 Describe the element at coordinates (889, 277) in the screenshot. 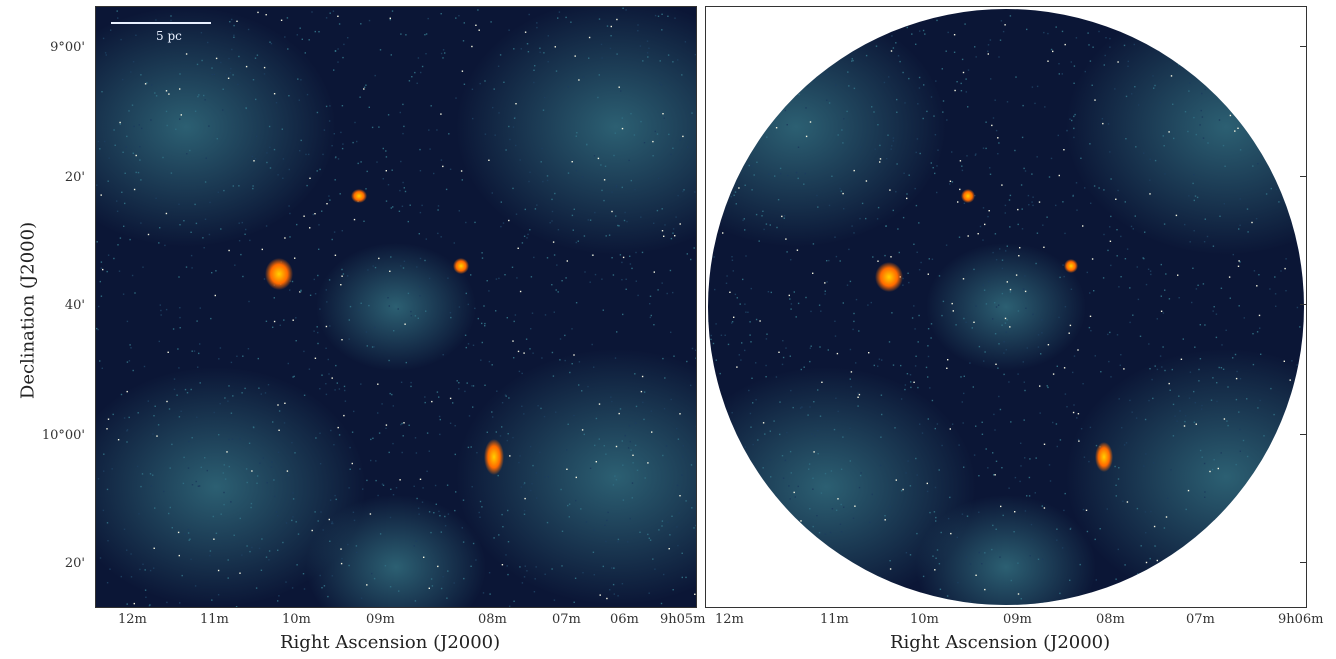

I see `bright-source` at that location.